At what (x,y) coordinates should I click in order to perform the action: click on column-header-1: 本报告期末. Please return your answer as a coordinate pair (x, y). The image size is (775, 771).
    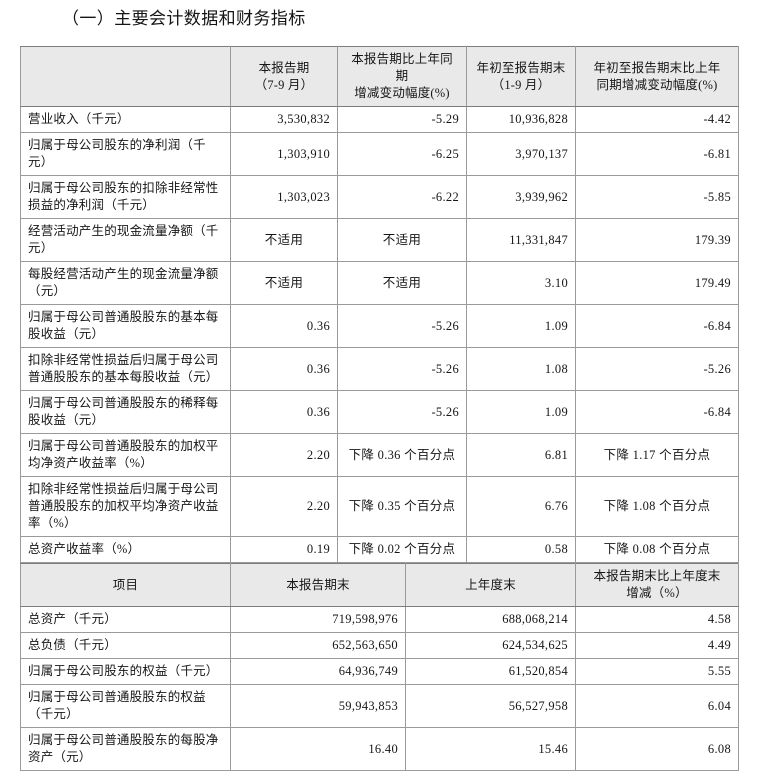
    Looking at the image, I should click on (318, 585).